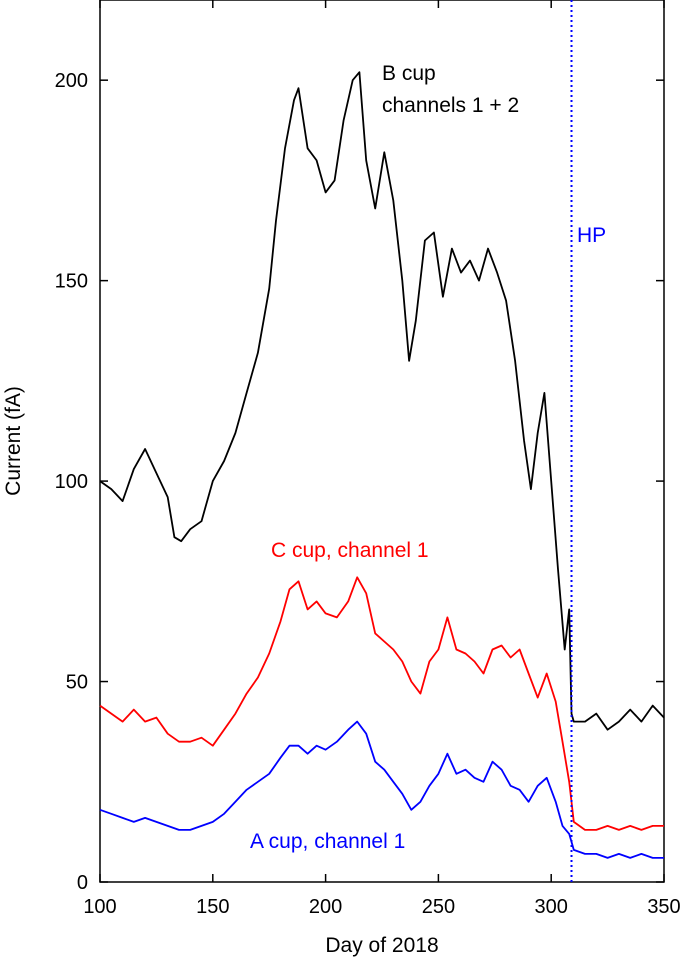 The width and height of the screenshot is (685, 961). Describe the element at coordinates (551, 907) in the screenshot. I see `x-tick-label: 300` at that location.